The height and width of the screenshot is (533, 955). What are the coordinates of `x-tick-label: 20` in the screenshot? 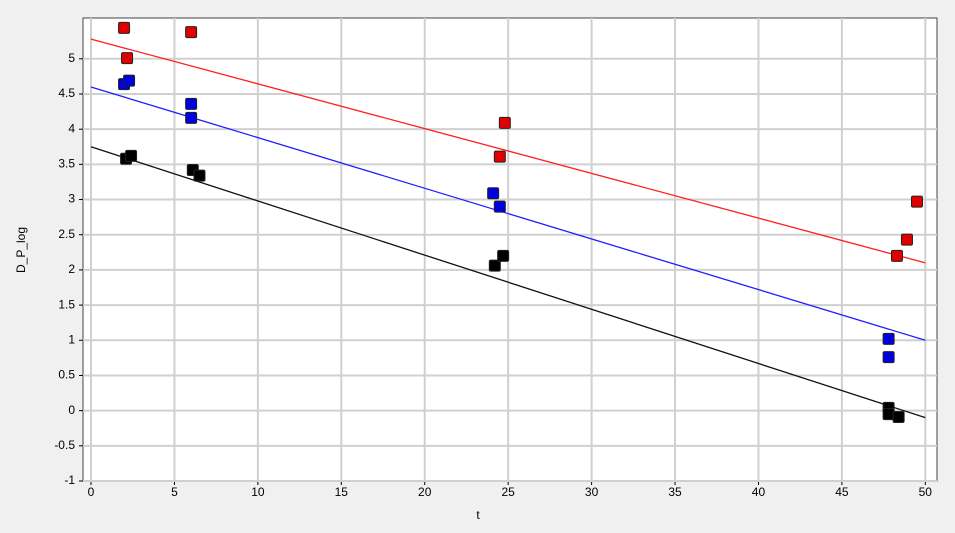 It's located at (425, 492).